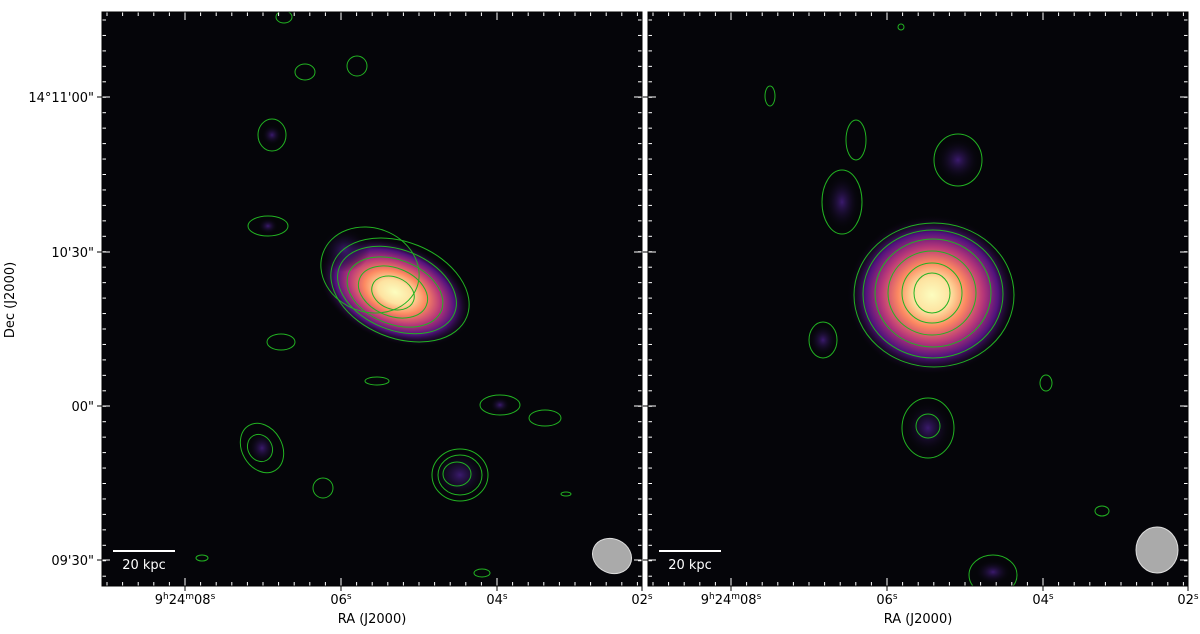 The height and width of the screenshot is (634, 1200). I want to click on y-axis-label: Dec (J2000), so click(10, 300).